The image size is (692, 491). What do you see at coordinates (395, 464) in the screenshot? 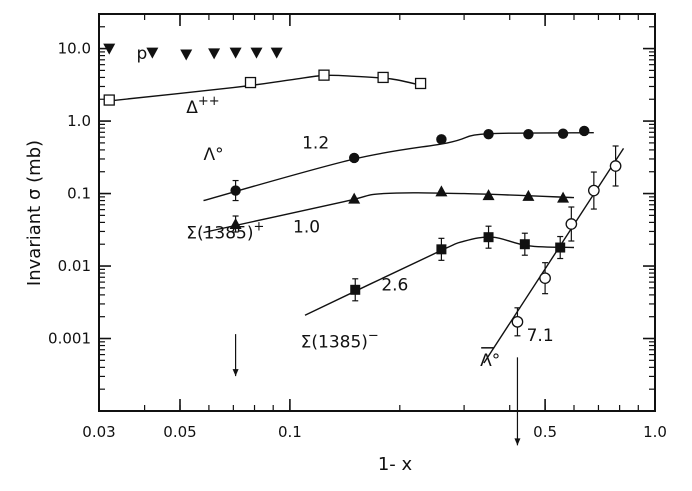
I see `x-axis-title: 1- x` at bounding box center [395, 464].